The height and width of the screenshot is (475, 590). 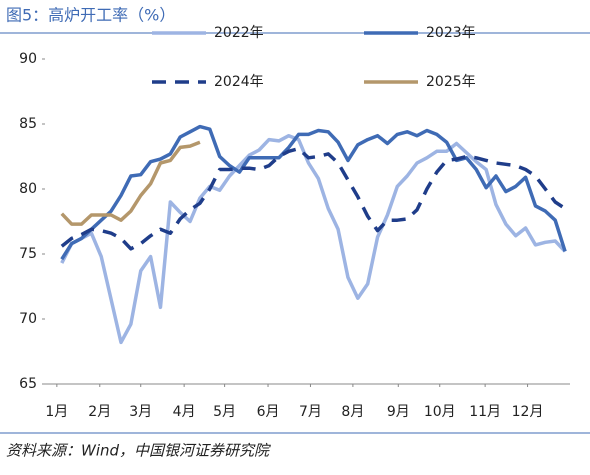 I want to click on x-tick-label: 2月, so click(x=99, y=412).